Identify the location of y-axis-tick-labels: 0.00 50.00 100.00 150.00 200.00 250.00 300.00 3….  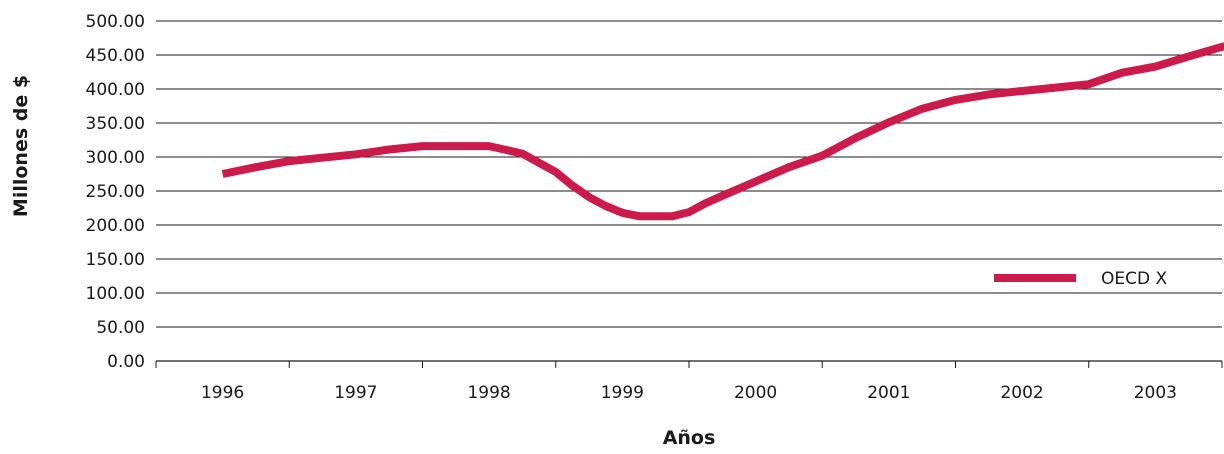
(115, 192).